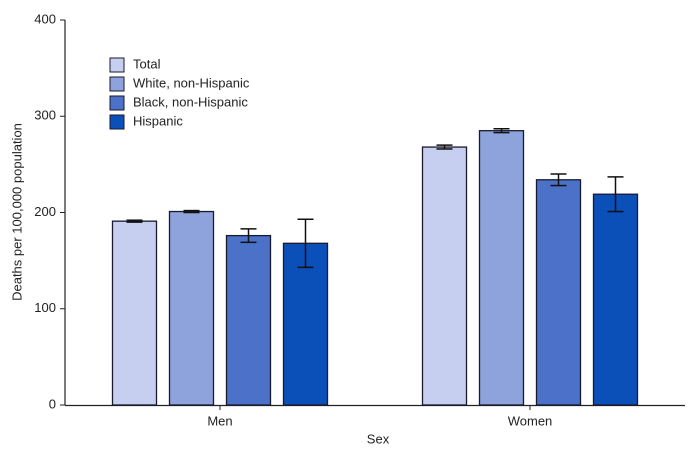  What do you see at coordinates (190, 101) in the screenshot?
I see `legend-label: Black, non-Hispanic` at bounding box center [190, 101].